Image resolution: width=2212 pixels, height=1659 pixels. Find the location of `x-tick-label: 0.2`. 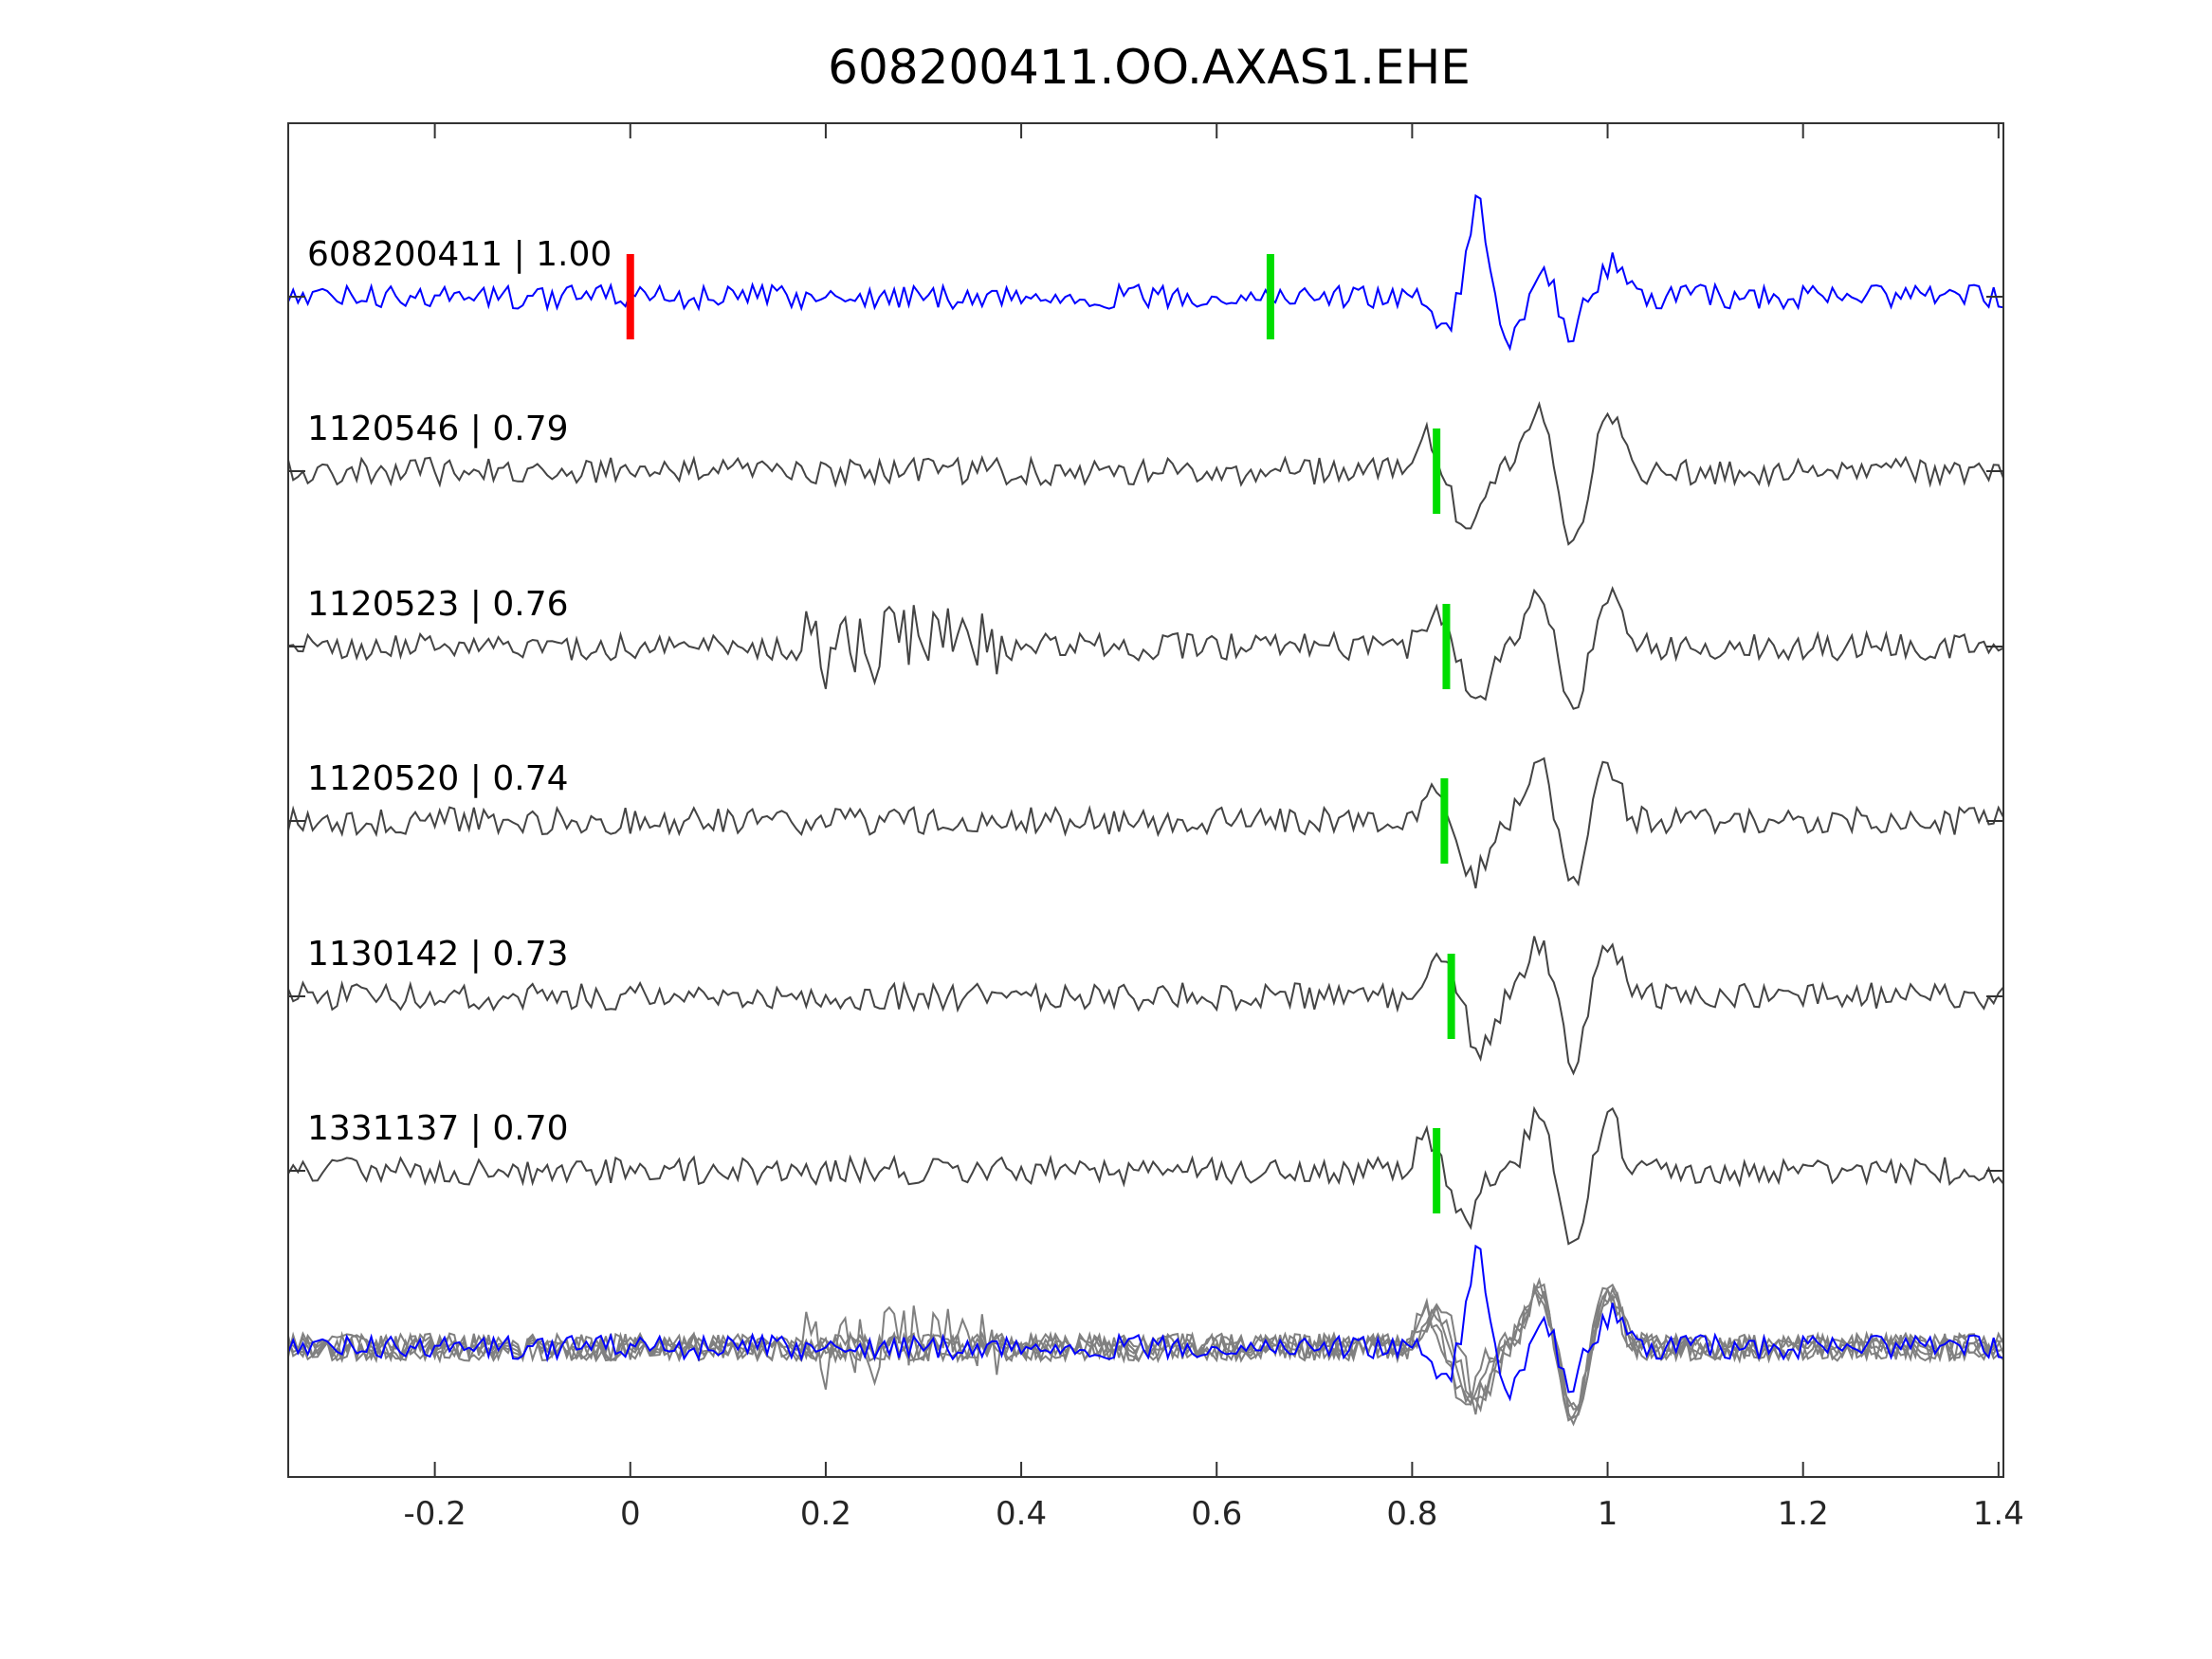

x-tick-label: 0.2 is located at coordinates (825, 1514).